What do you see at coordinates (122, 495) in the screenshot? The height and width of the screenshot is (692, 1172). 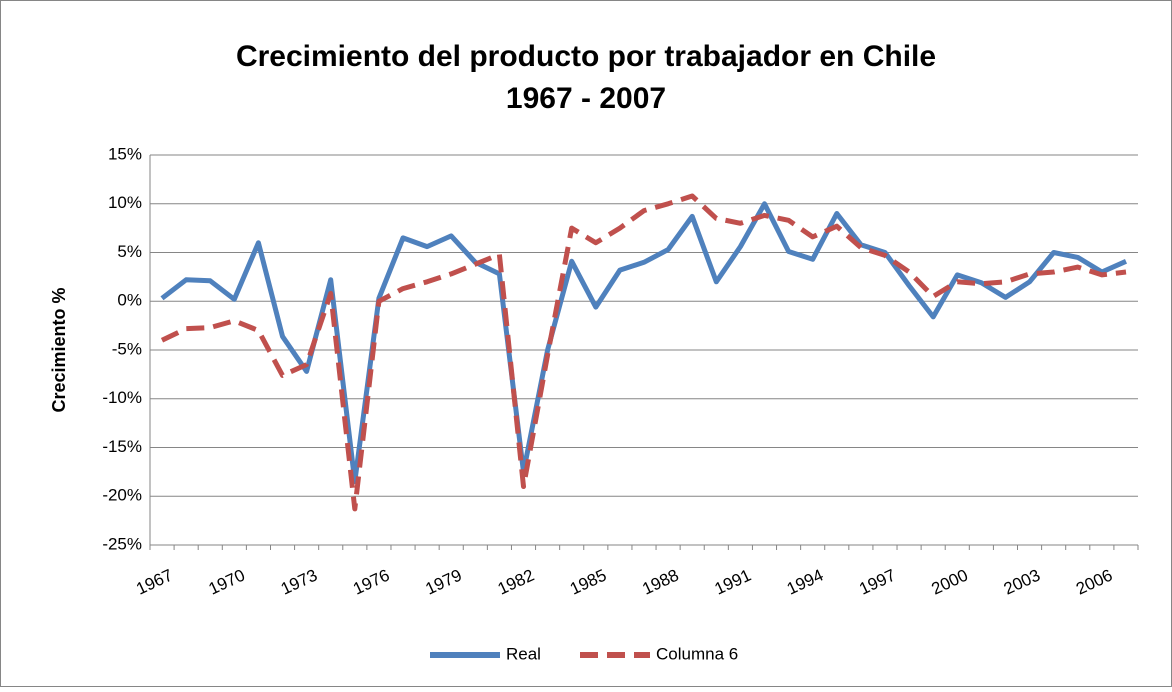 I see `y-tick-label: -20%` at bounding box center [122, 495].